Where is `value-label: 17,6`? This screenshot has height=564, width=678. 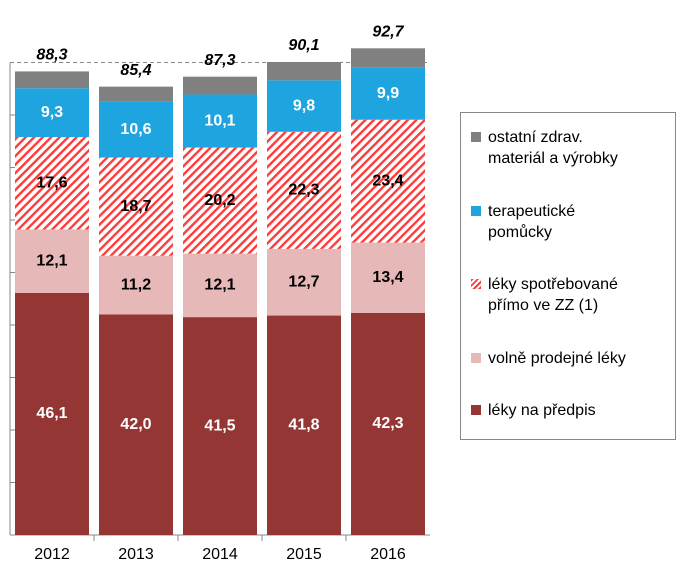
value-label: 17,6 is located at coordinates (51, 182).